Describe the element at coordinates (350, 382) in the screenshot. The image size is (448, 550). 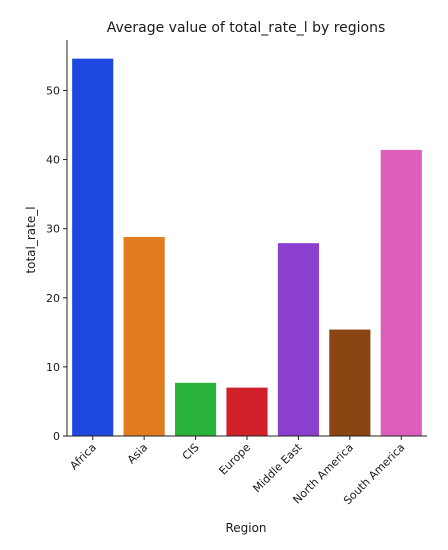
I see `bar-north-america` at that location.